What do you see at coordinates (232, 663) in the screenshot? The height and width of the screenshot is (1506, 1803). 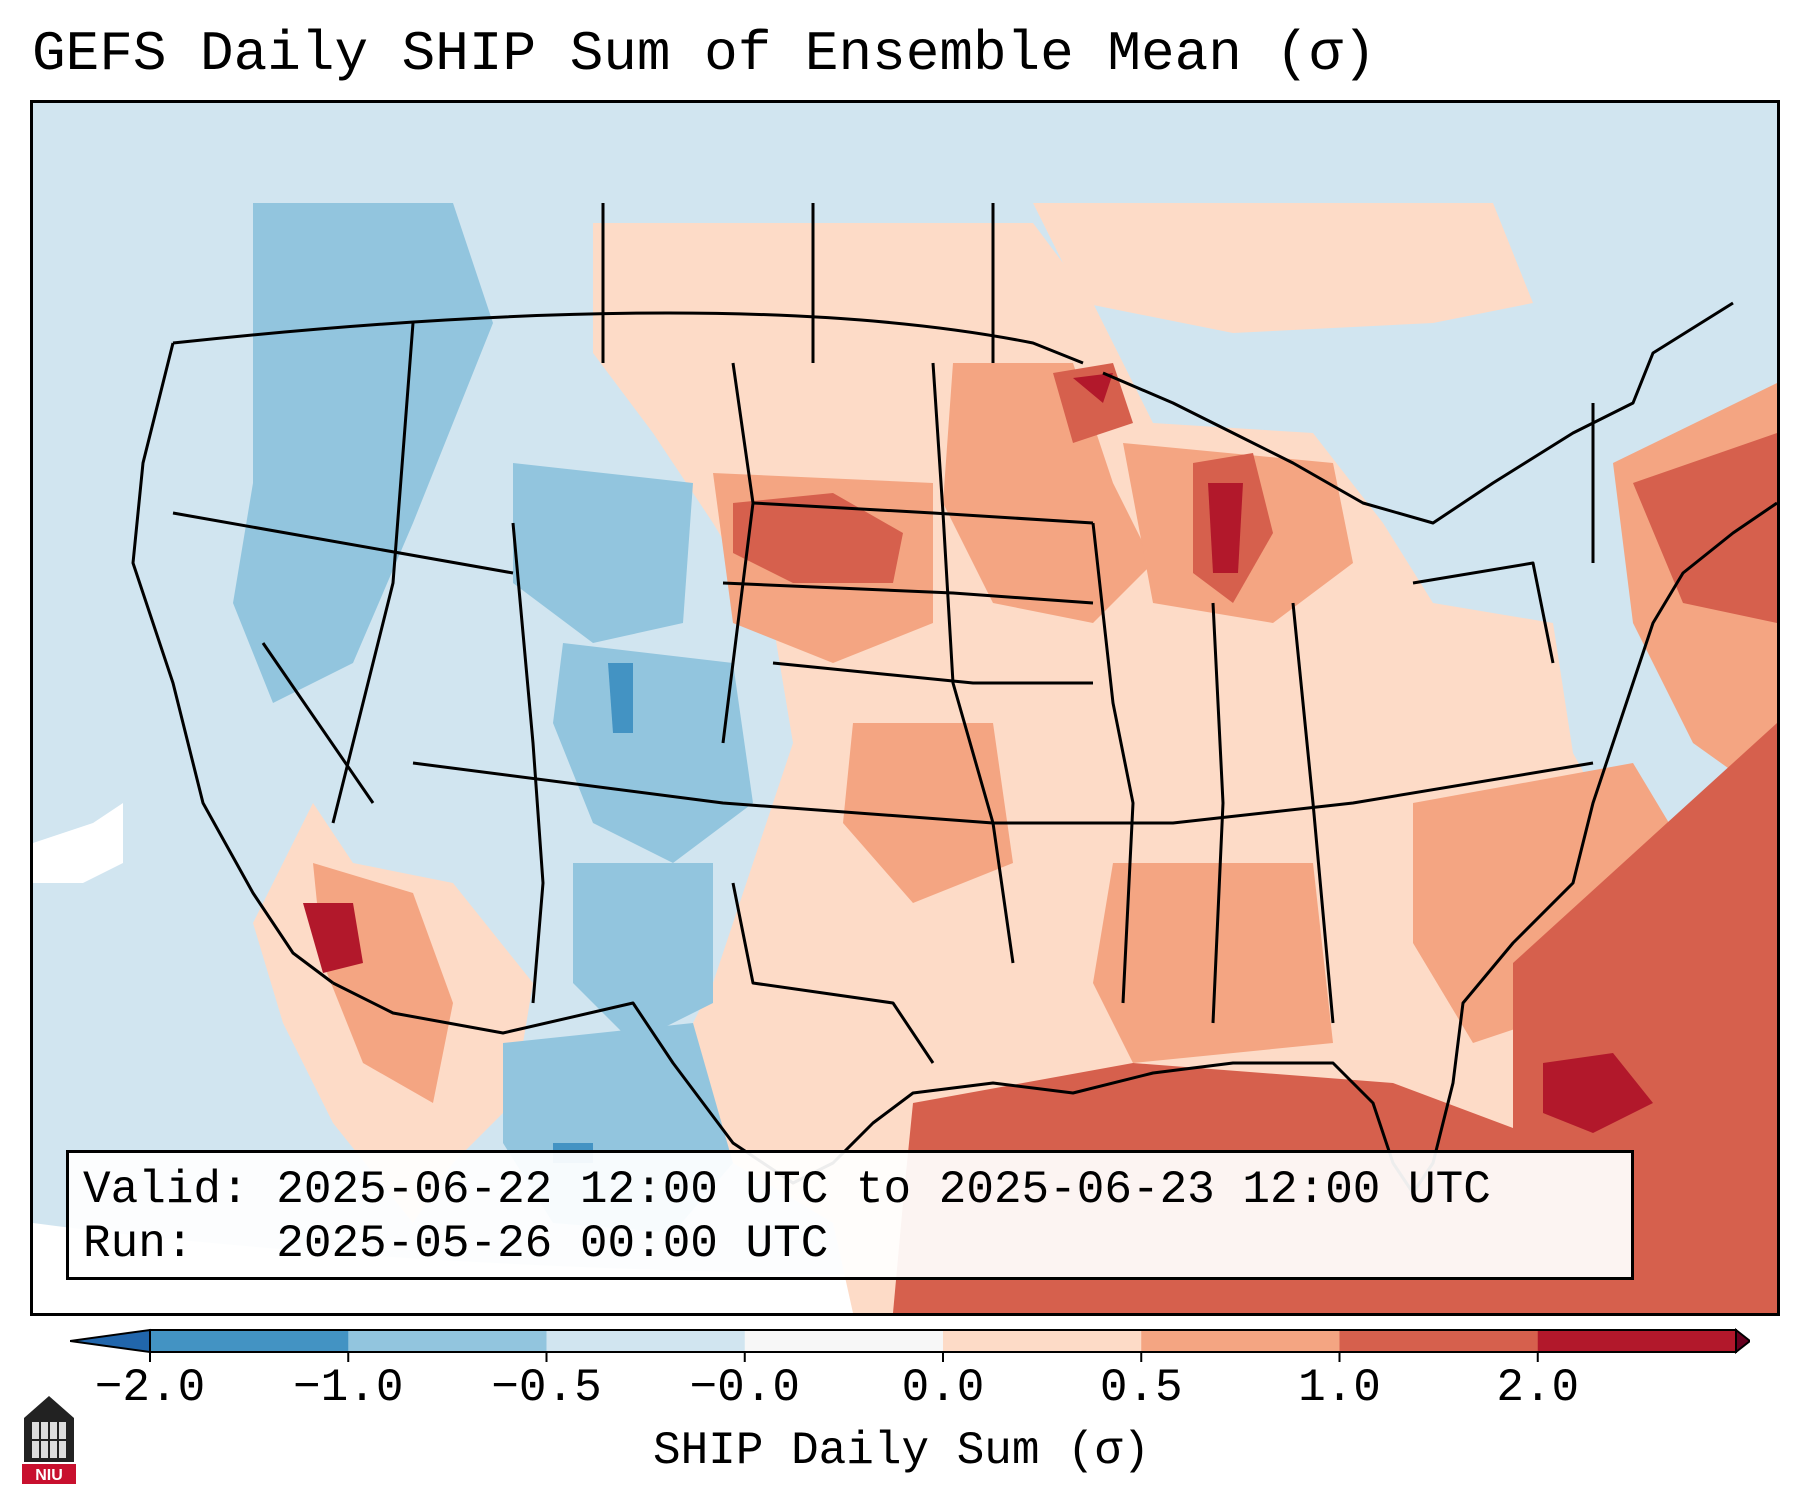 I see `pacific-coast` at bounding box center [232, 663].